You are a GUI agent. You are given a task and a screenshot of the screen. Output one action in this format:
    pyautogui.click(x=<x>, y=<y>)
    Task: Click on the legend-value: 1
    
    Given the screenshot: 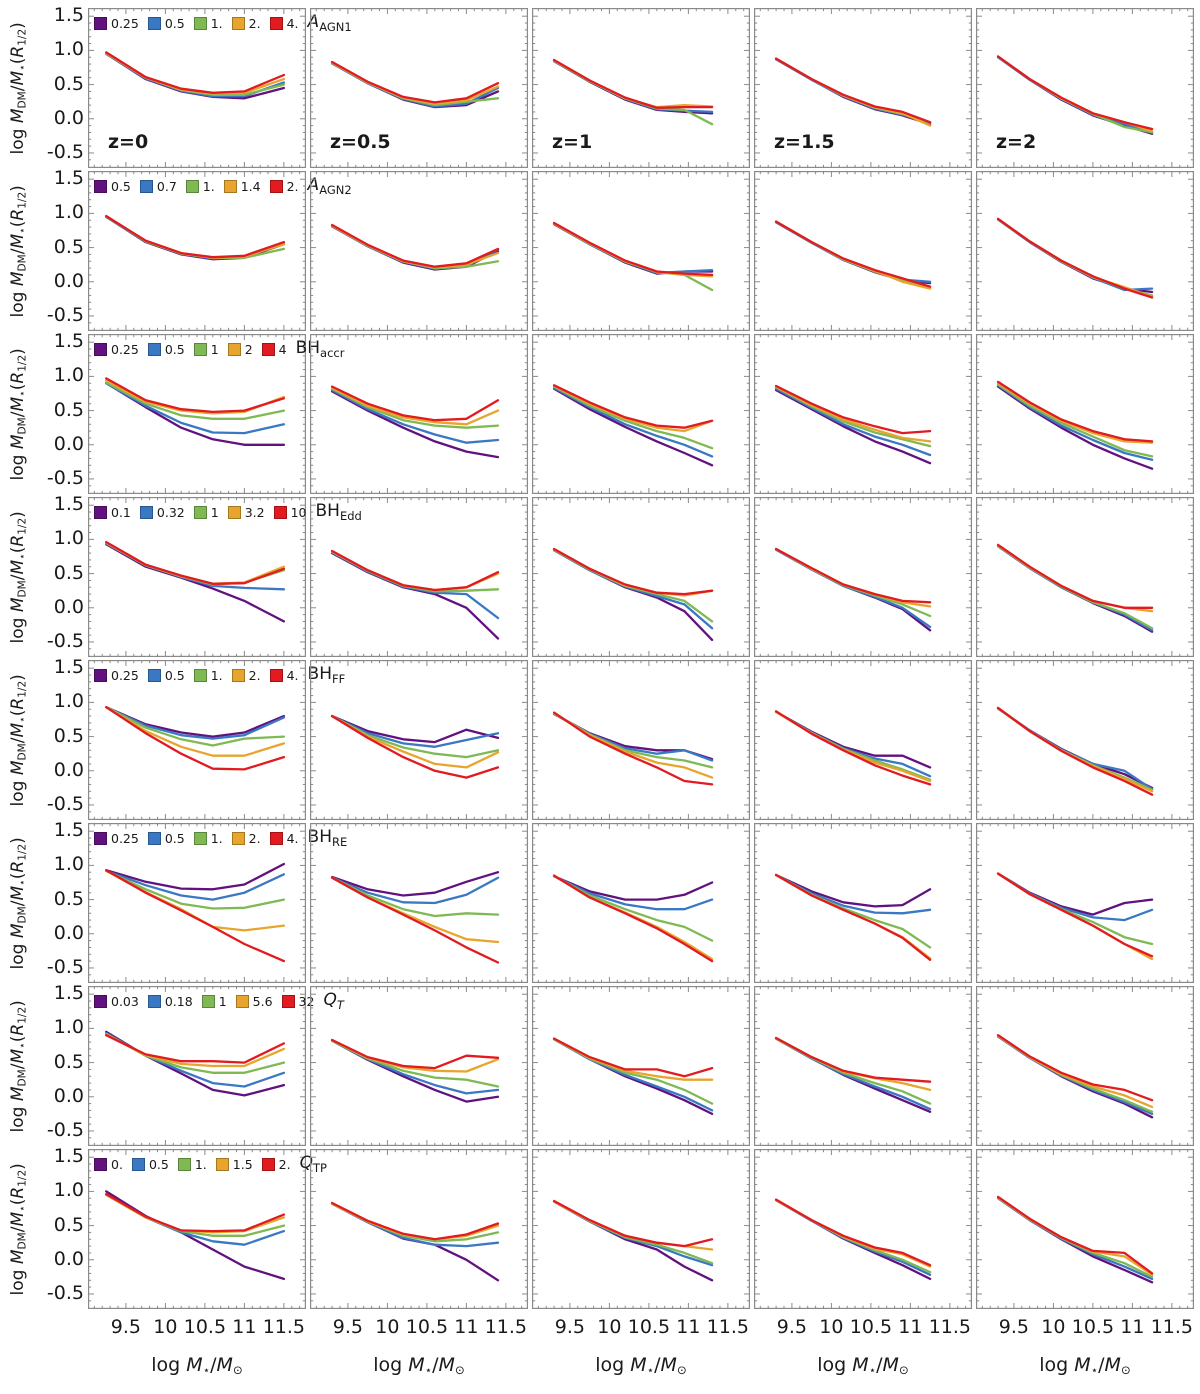 What is the action you would take?
    pyautogui.click(x=222, y=1001)
    